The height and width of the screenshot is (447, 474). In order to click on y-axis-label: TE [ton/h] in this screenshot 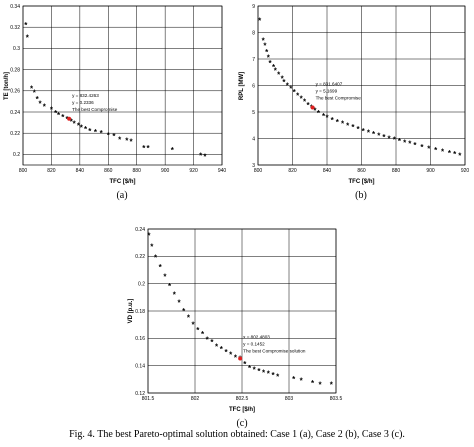, I will do `click(7, 86)`.